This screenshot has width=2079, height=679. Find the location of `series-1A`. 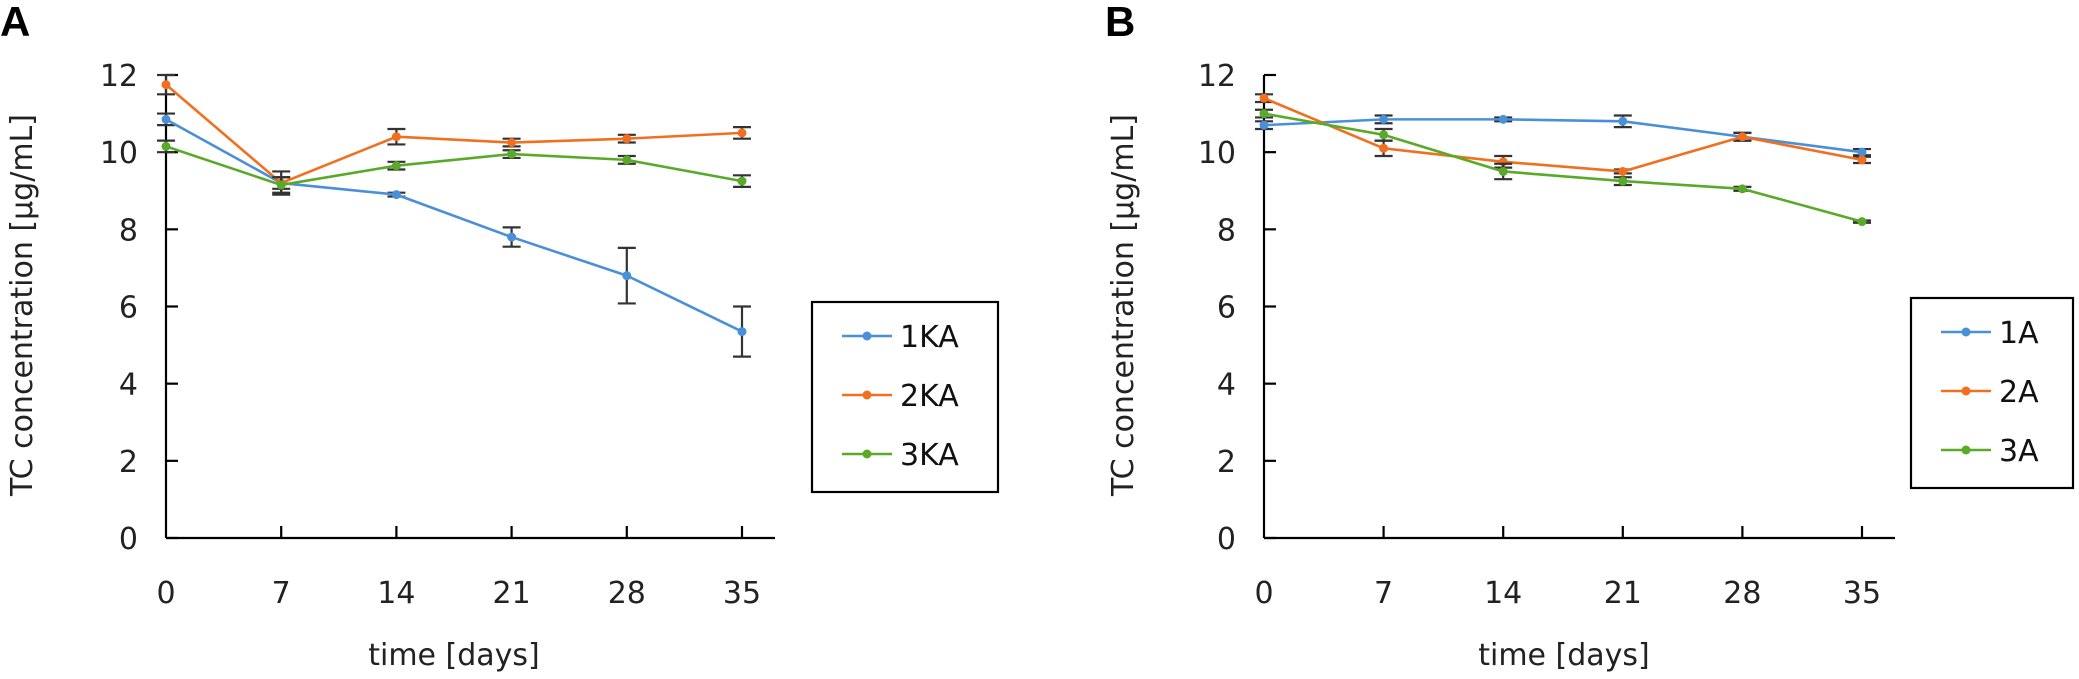

series-1A is located at coordinates (1563, 135).